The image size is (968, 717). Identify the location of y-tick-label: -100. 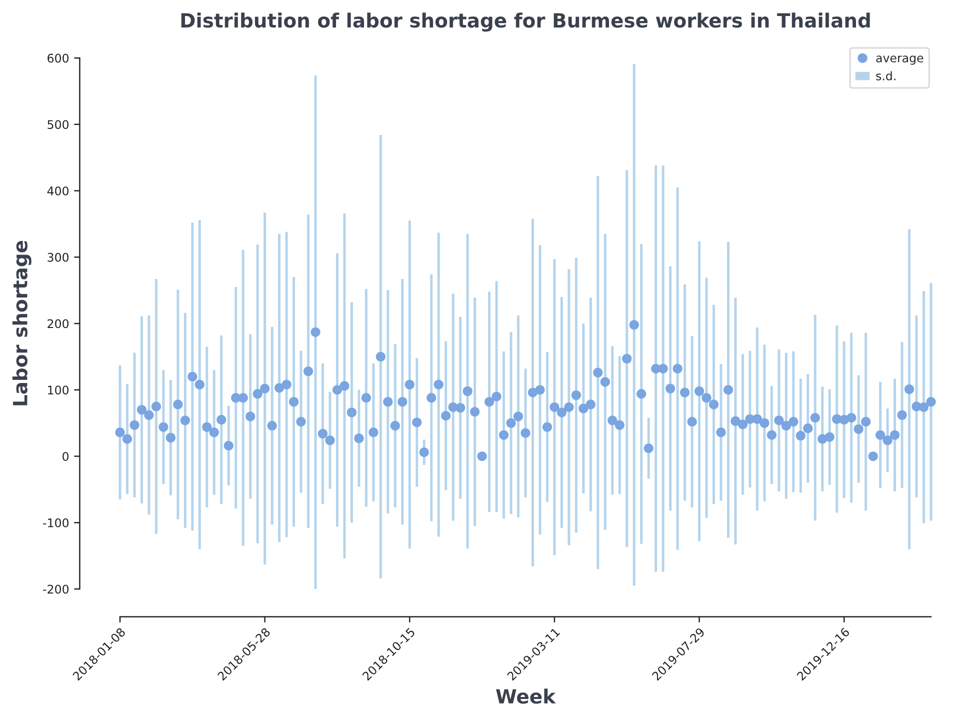
(56, 523).